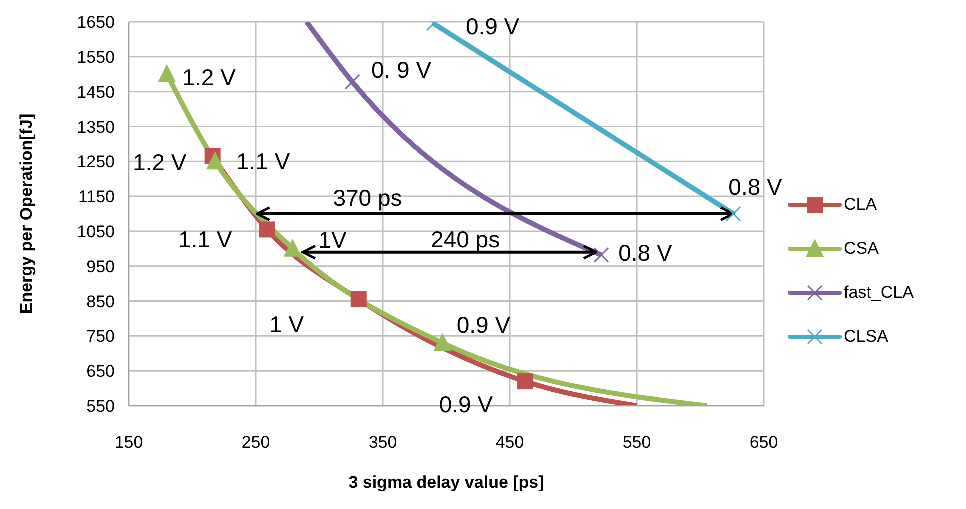 Image resolution: width=966 pixels, height=509 pixels. I want to click on x-tick-label: 450, so click(510, 442).